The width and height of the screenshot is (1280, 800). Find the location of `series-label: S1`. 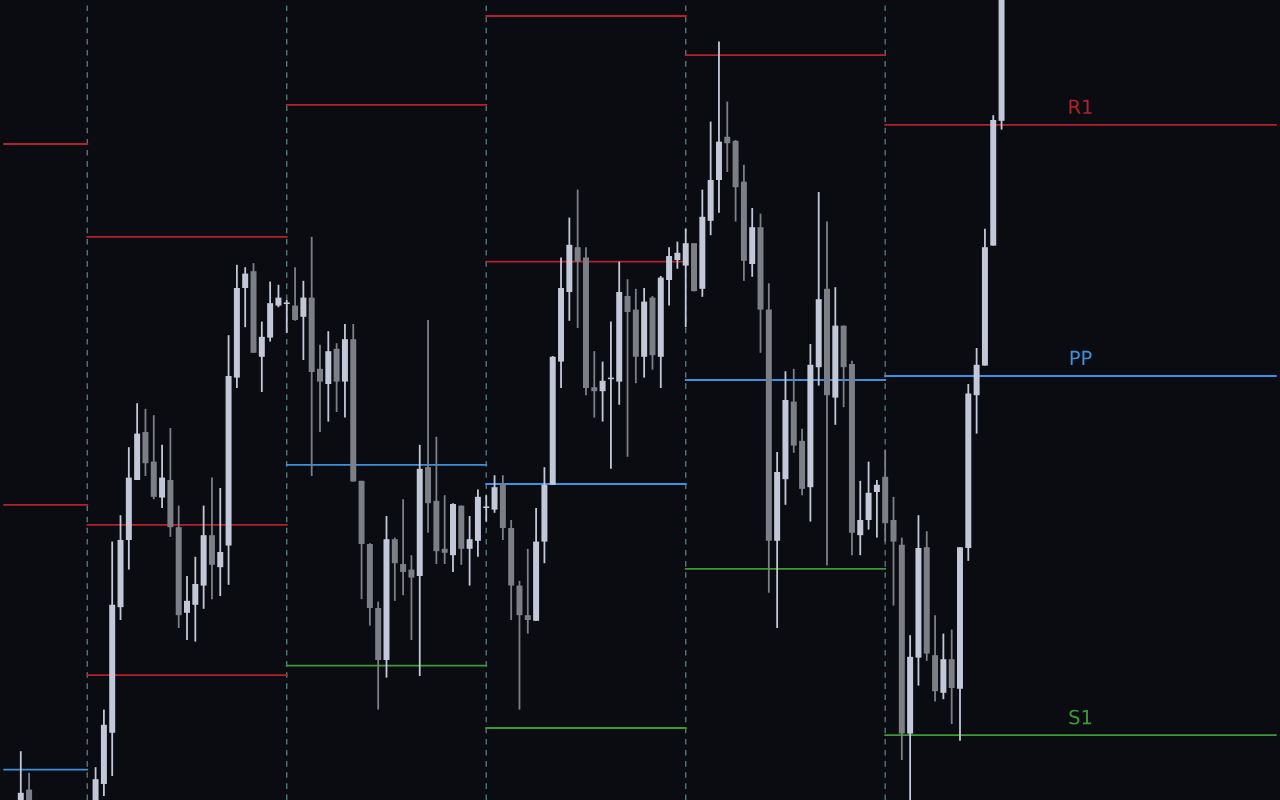

series-label: S1 is located at coordinates (1080, 717).